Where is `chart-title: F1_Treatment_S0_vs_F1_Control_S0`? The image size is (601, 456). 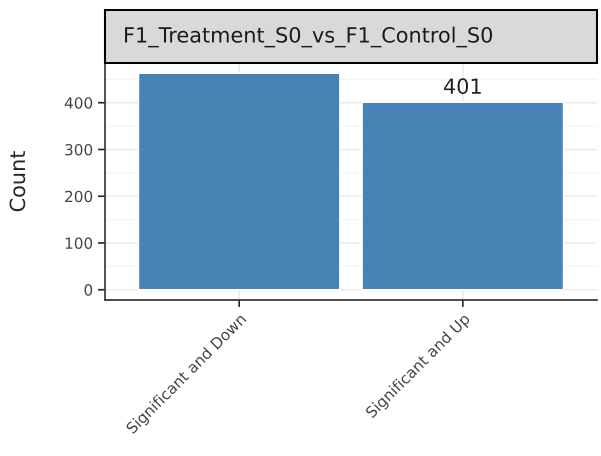 chart-title: F1_Treatment_S0_vs_F1_Control_S0 is located at coordinates (308, 37).